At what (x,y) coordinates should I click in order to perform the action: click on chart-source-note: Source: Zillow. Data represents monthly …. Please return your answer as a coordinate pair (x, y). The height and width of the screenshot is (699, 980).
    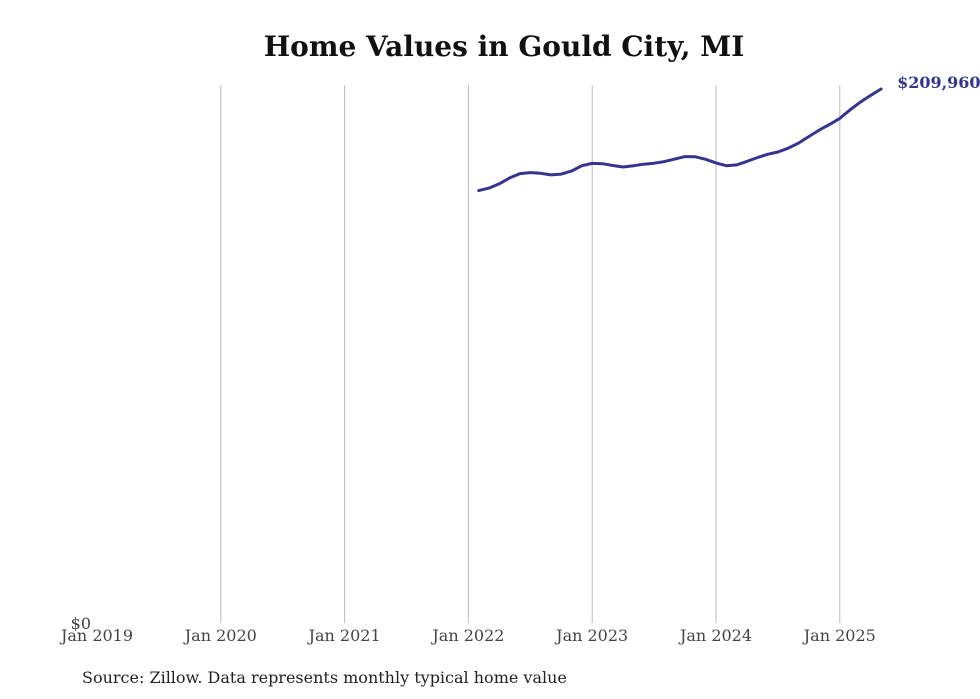
    Looking at the image, I should click on (324, 677).